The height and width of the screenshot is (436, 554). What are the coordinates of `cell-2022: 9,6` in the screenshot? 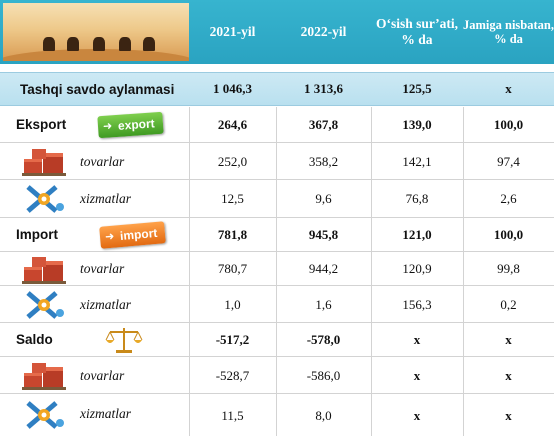 It's located at (323, 198).